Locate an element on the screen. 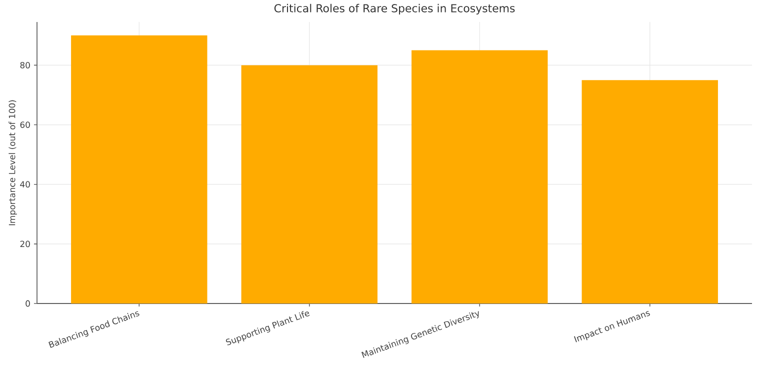 Image resolution: width=758 pixels, height=377 pixels. y-tick-label: 40 is located at coordinates (25, 184).